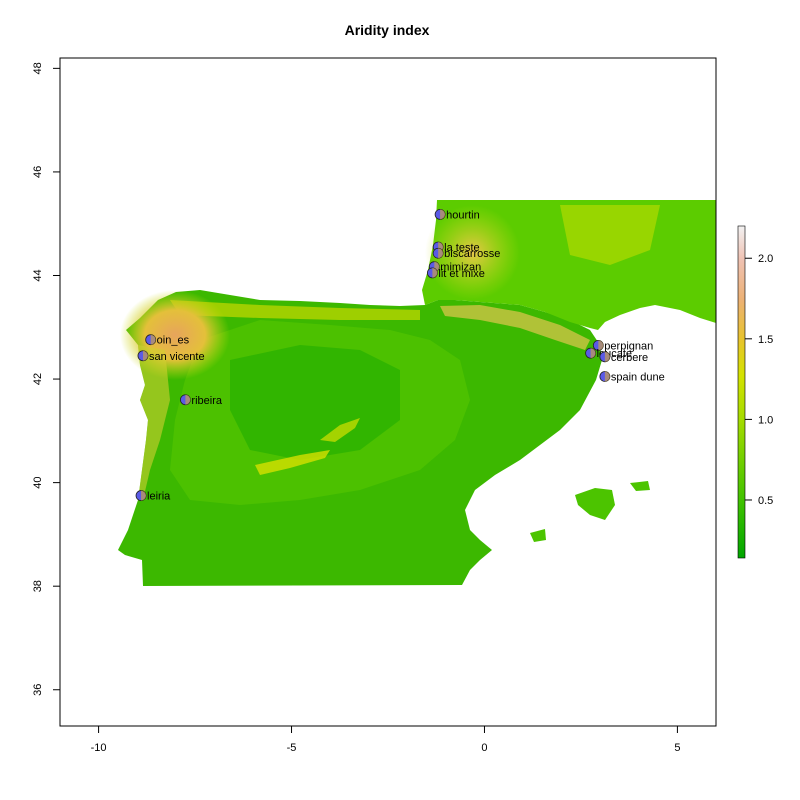 The image size is (800, 800). Describe the element at coordinates (765, 501) in the screenshot. I see `legend-tick-label: 0.5` at that location.